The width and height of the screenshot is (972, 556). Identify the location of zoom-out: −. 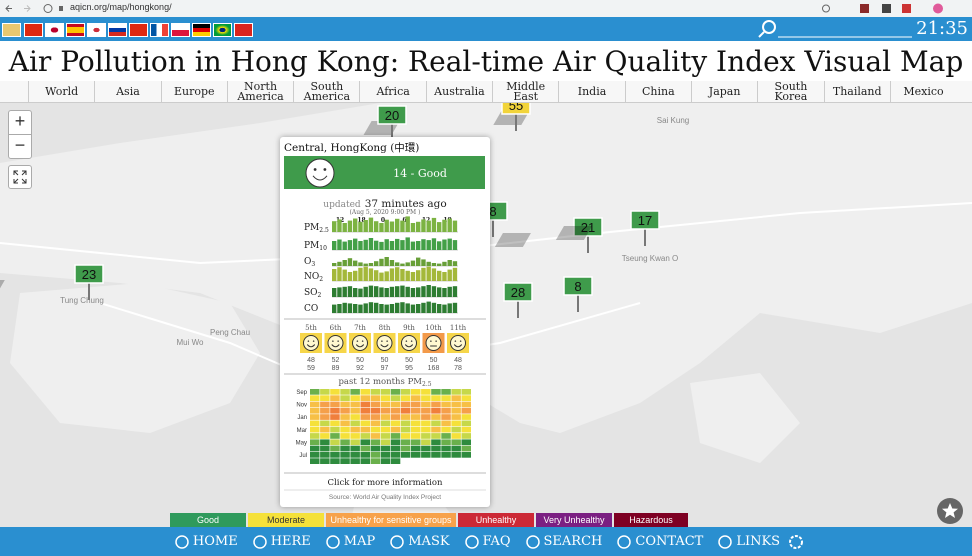
(20, 145).